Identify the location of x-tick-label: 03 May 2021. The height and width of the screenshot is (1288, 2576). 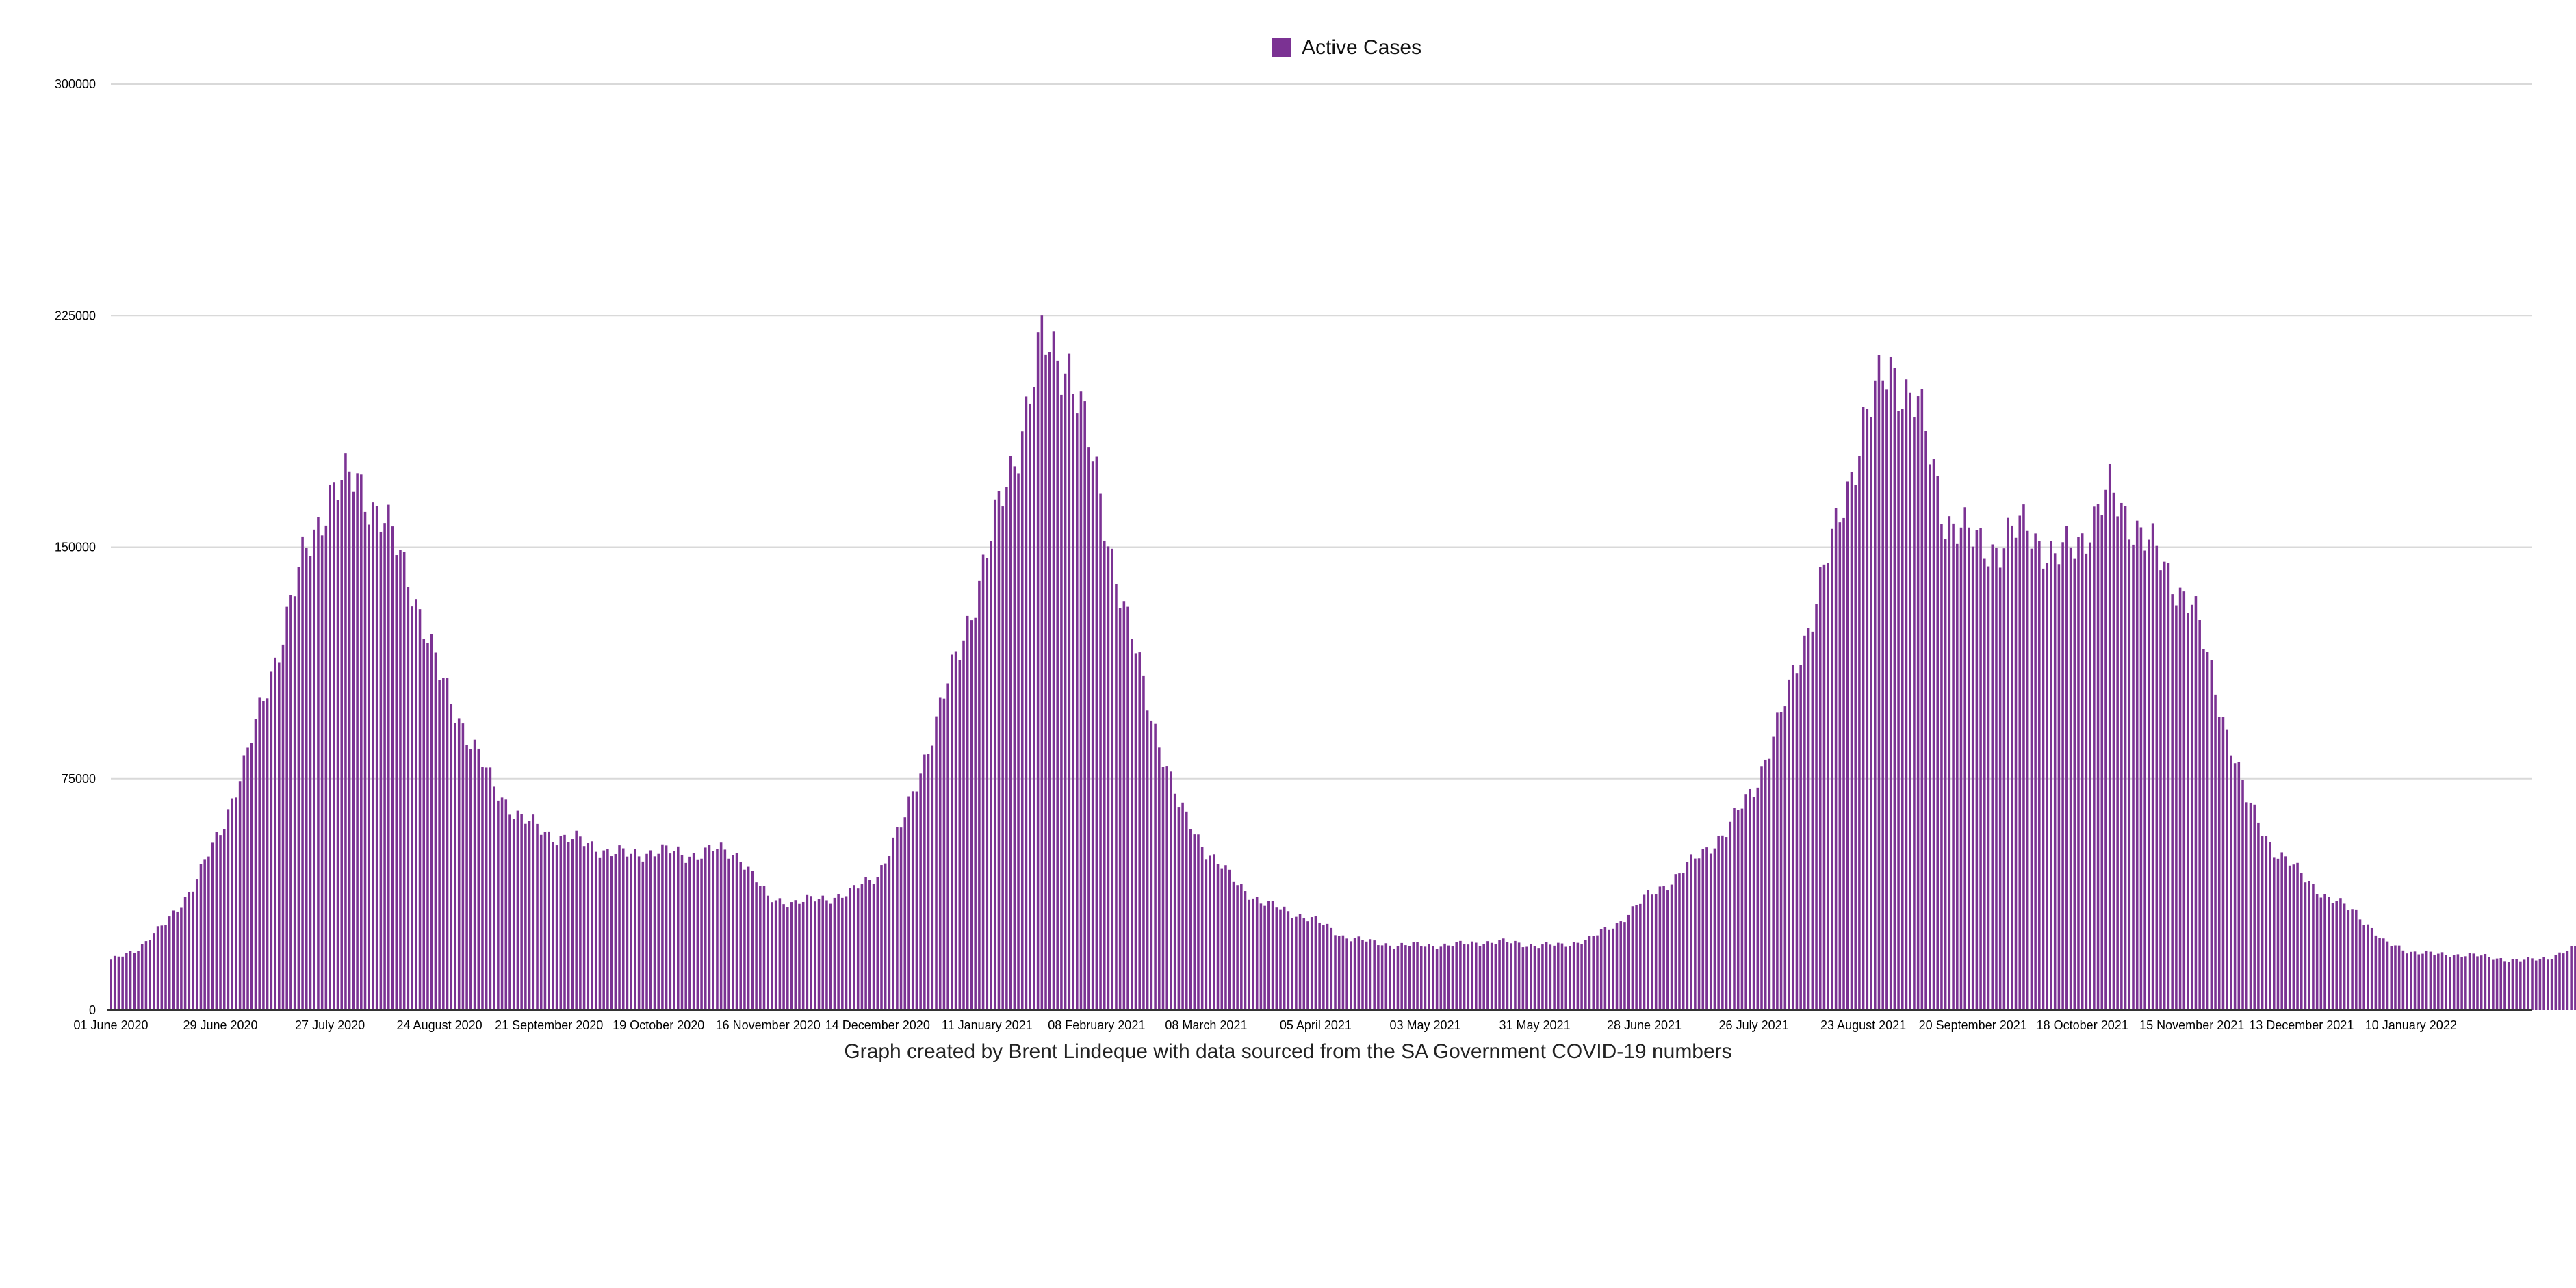
(1424, 1025).